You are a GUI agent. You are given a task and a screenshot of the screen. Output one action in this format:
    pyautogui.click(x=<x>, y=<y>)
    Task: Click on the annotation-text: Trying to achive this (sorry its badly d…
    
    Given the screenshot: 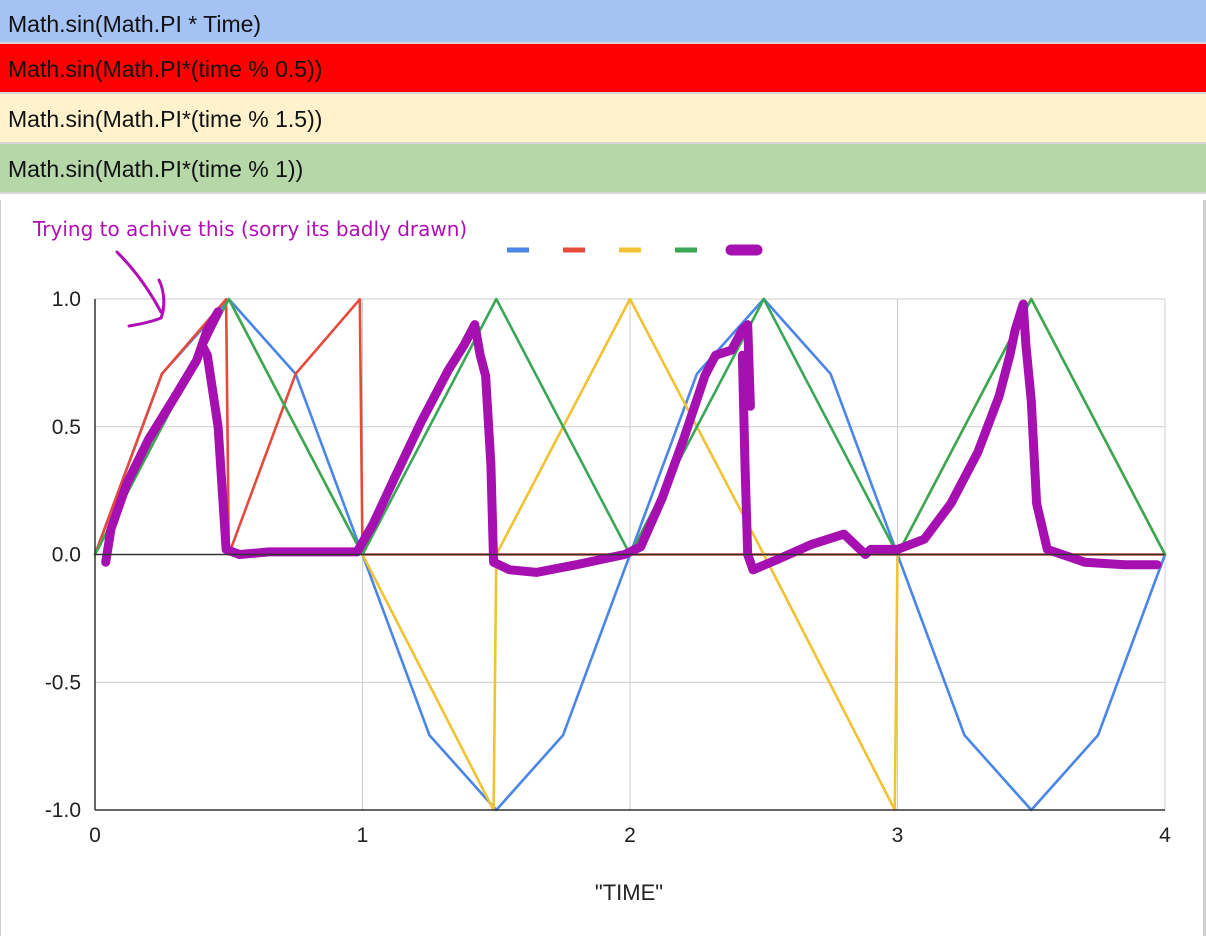 What is the action you would take?
    pyautogui.click(x=249, y=229)
    